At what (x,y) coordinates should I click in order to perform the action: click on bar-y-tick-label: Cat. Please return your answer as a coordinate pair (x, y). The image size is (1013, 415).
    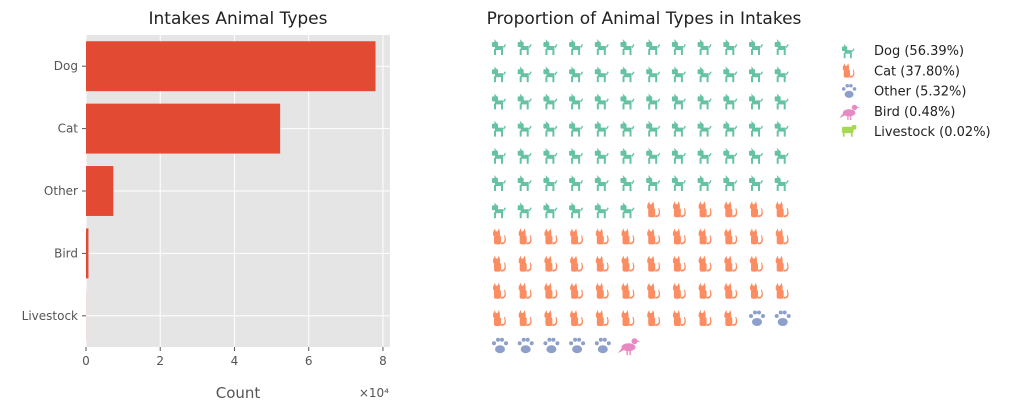
    Looking at the image, I should click on (68, 129).